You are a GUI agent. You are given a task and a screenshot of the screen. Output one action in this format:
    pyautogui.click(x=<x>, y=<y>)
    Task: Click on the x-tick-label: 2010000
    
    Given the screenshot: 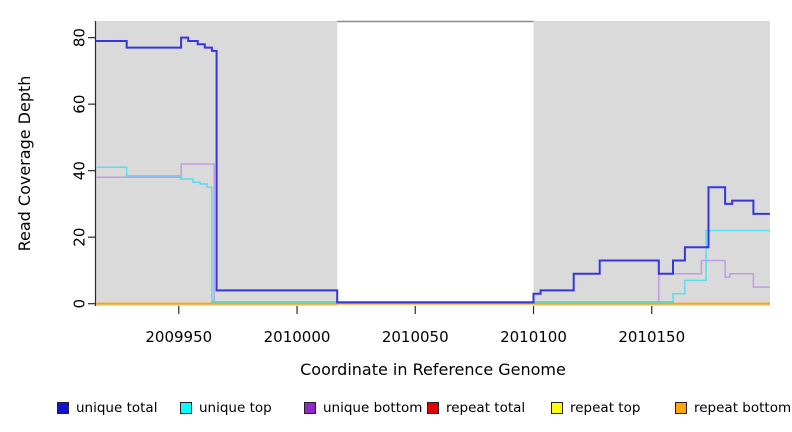 What is the action you would take?
    pyautogui.click(x=297, y=337)
    